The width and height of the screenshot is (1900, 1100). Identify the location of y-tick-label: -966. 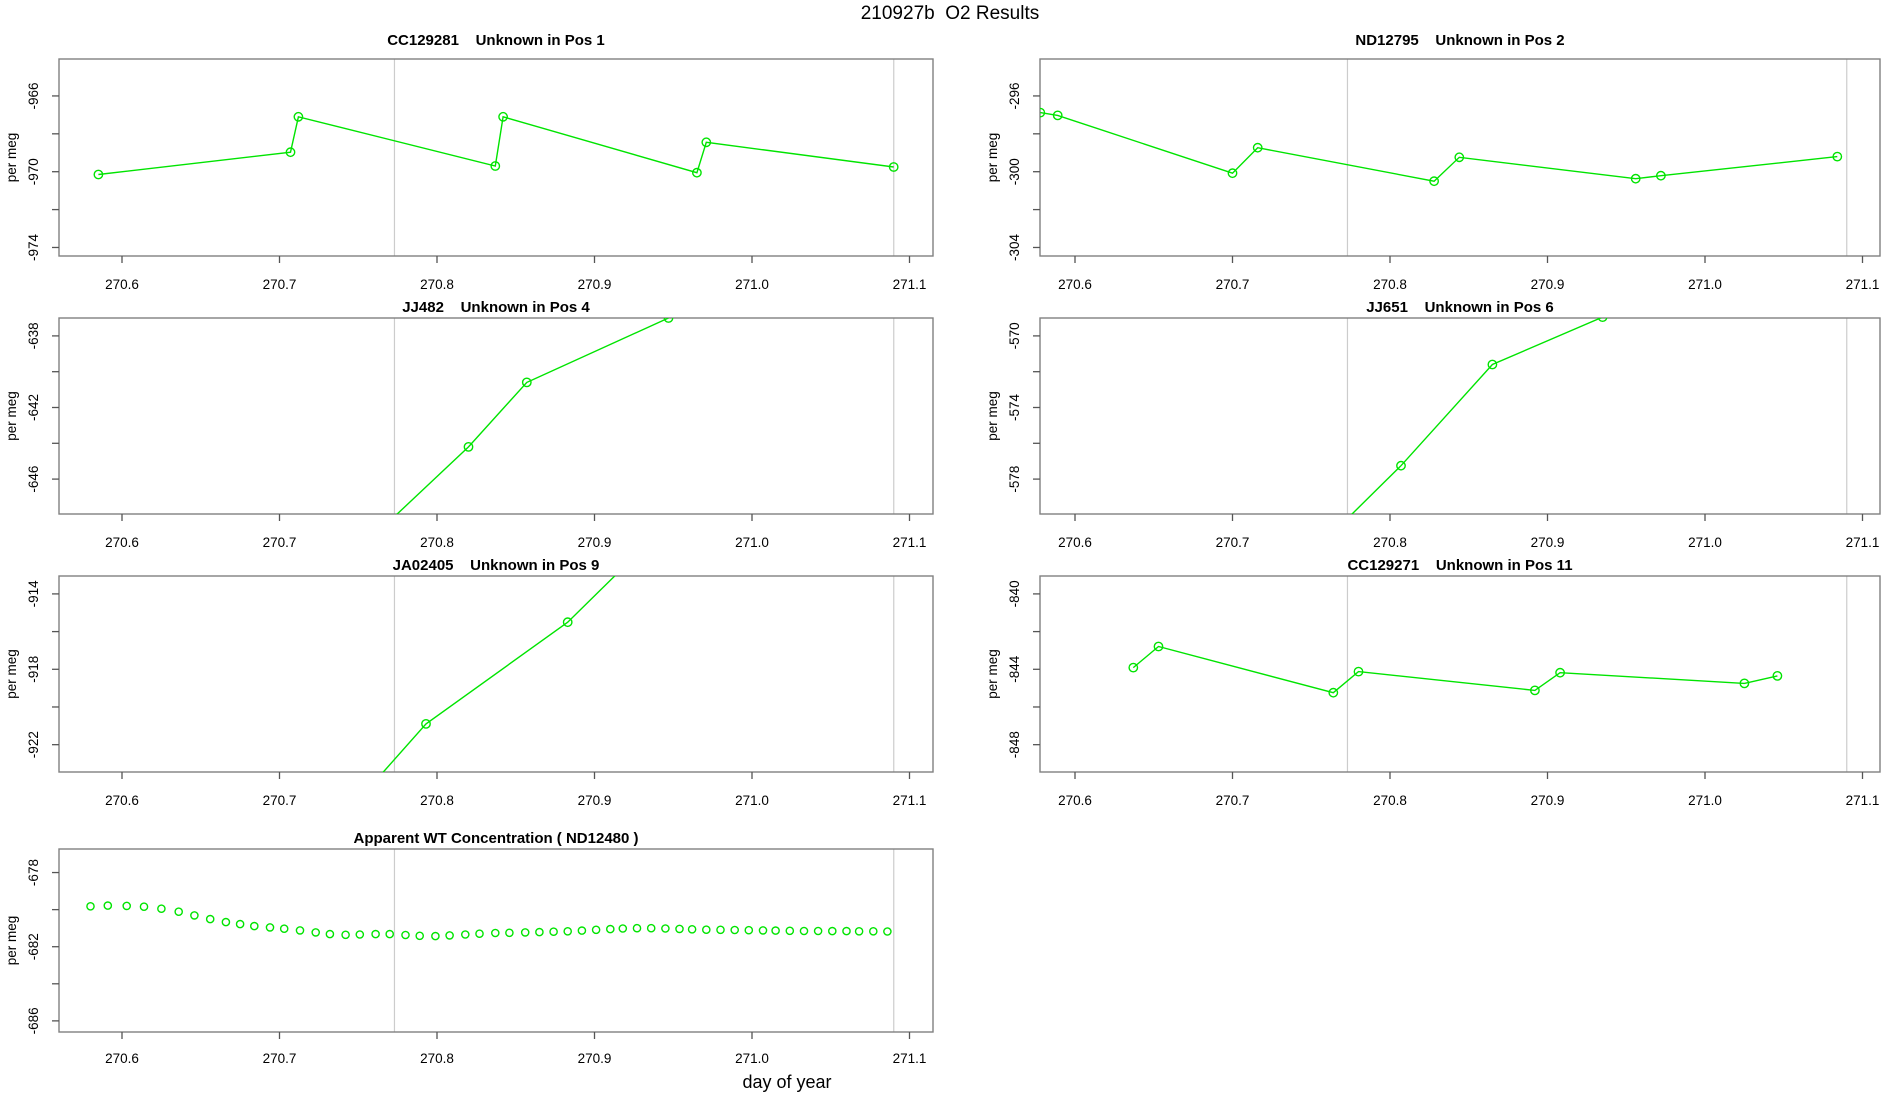
(33, 95).